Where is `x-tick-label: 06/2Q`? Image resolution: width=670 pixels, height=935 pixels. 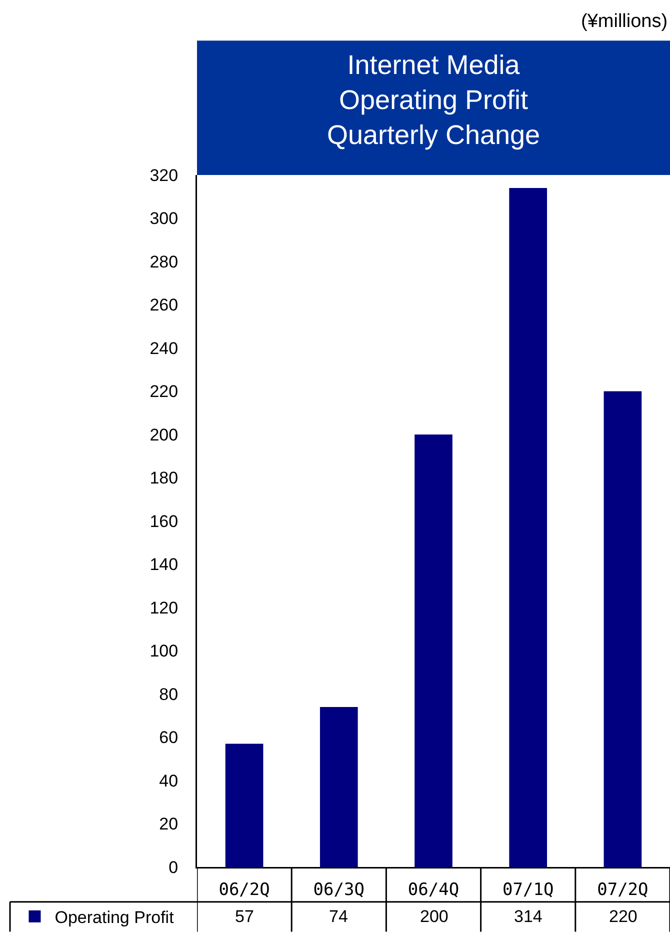
x-tick-label: 06/2Q is located at coordinates (244, 890).